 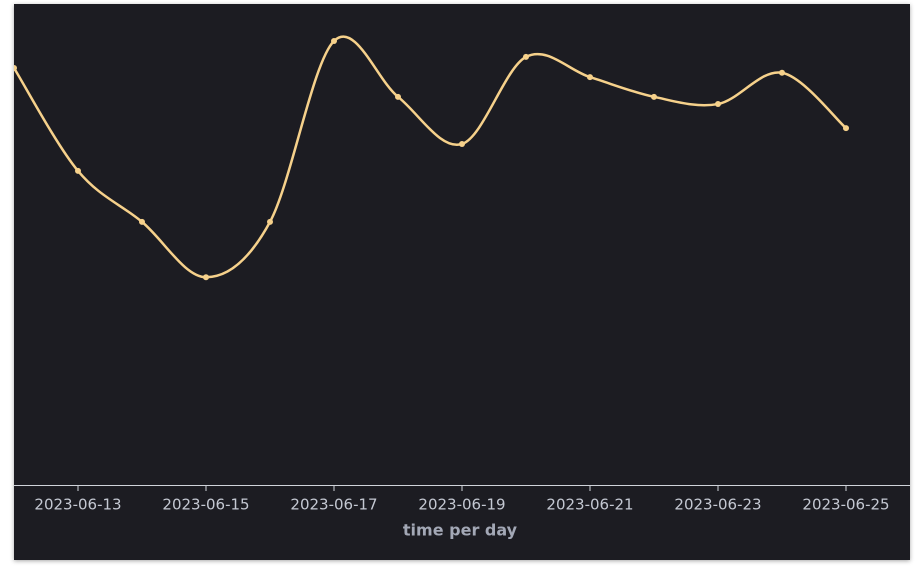 What do you see at coordinates (77, 505) in the screenshot?
I see `x-tick-label: 2023-06-13` at bounding box center [77, 505].